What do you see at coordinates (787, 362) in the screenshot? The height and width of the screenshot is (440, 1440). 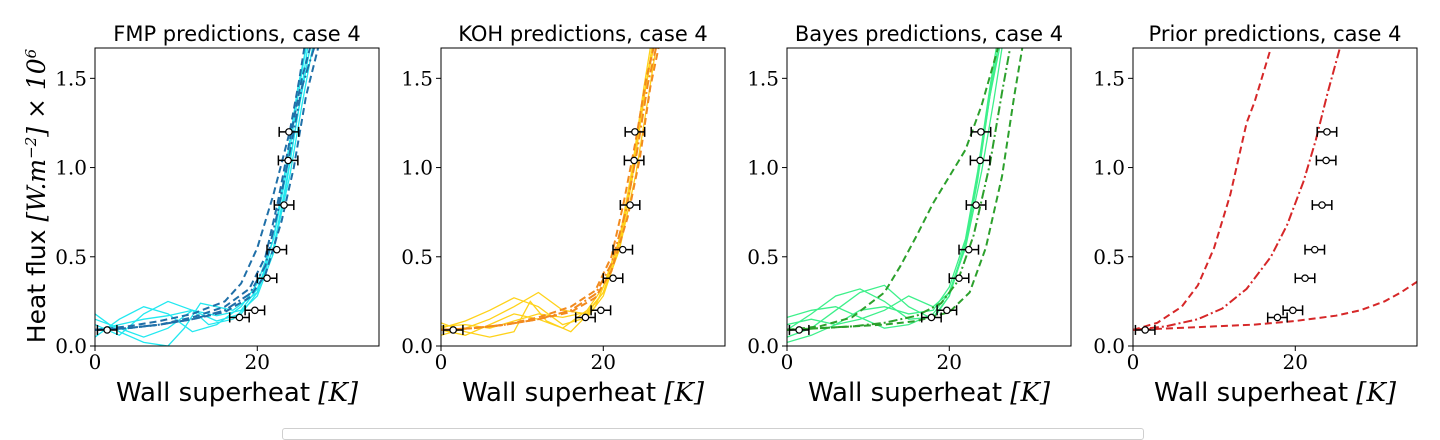 I see `x-tick-label: 0` at bounding box center [787, 362].